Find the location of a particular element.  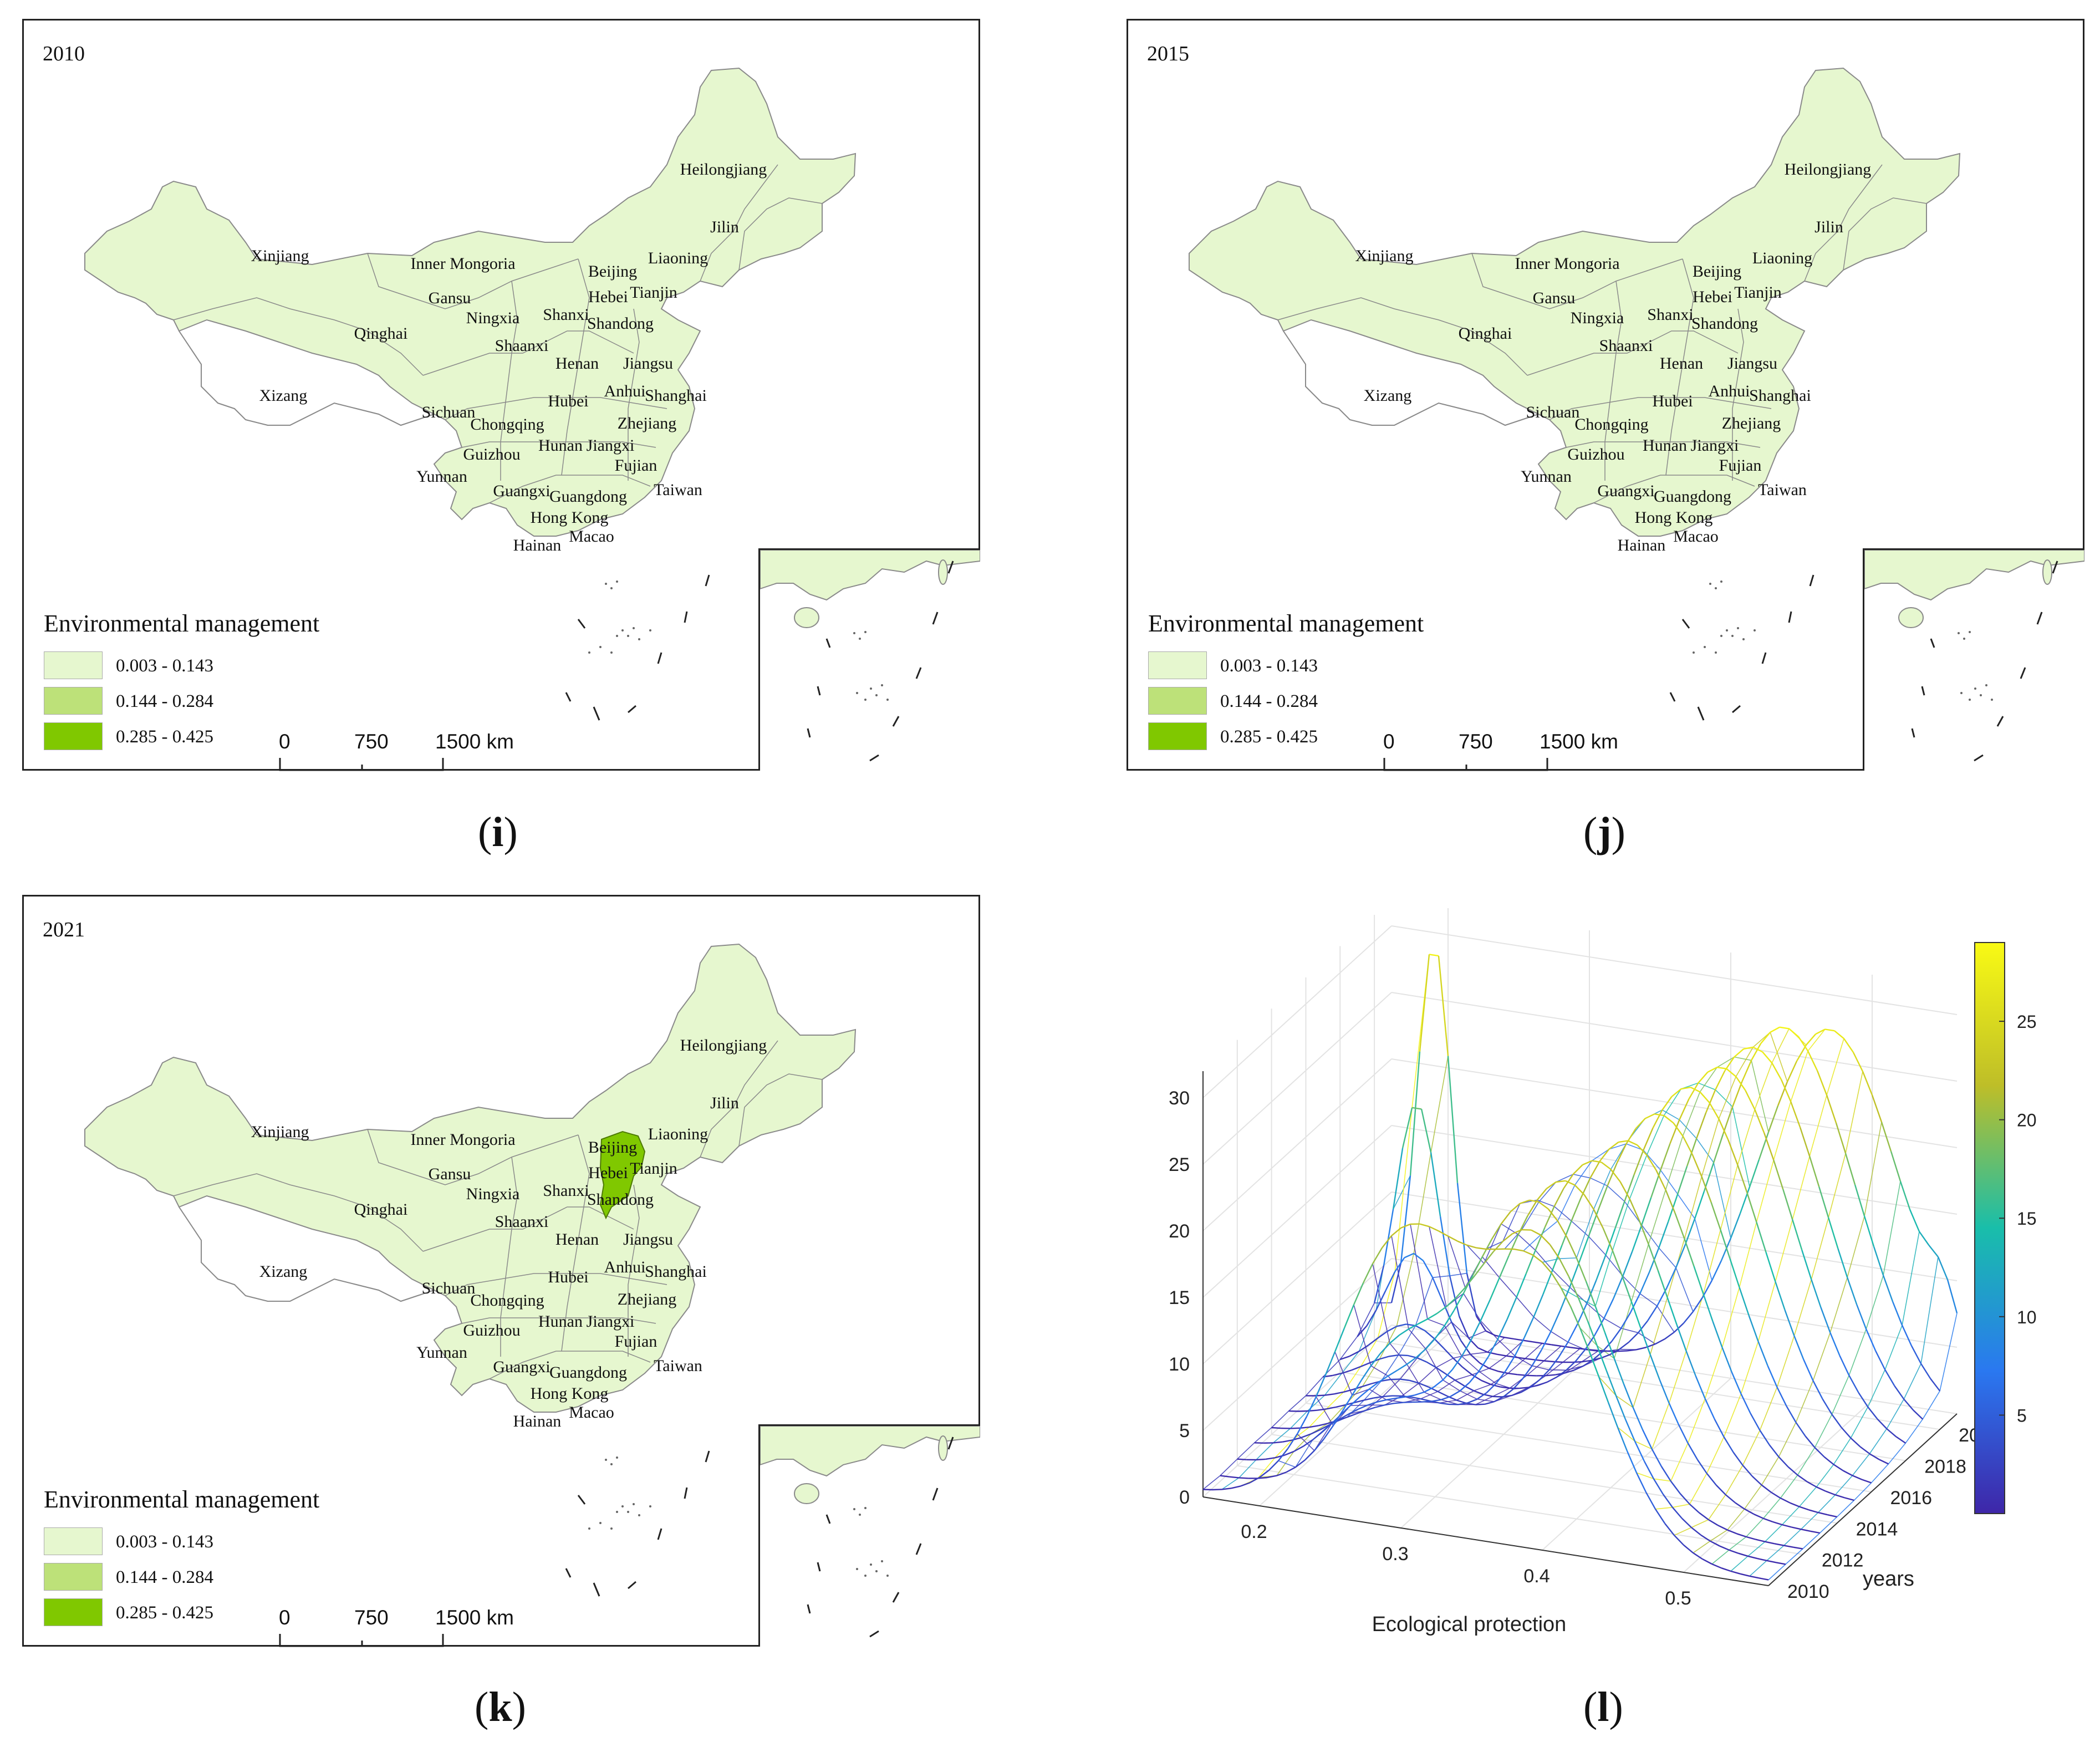

province-label: Shandong is located at coordinates (1724, 323).